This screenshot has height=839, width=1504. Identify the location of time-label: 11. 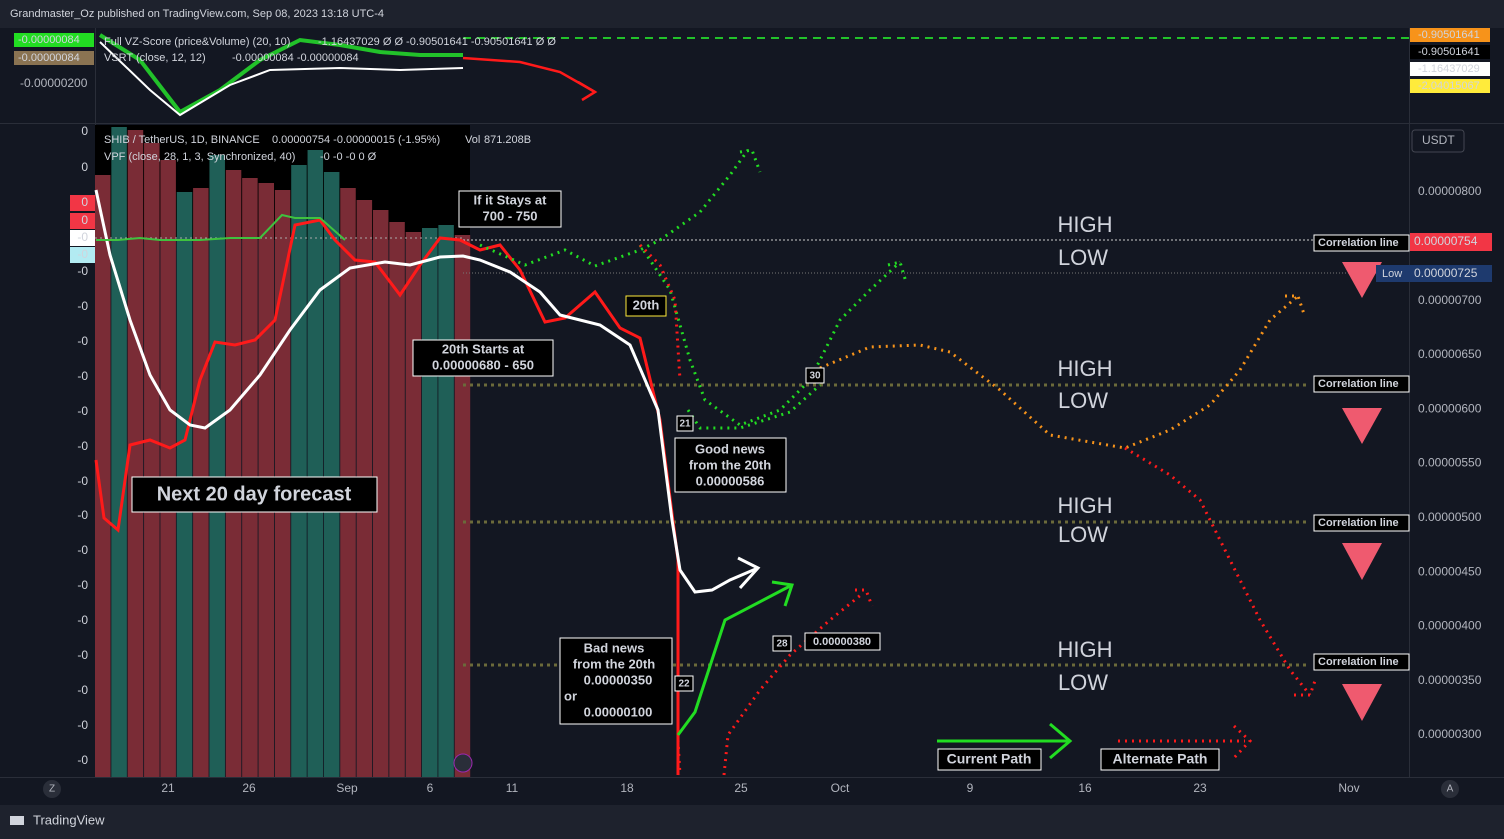
(512, 788).